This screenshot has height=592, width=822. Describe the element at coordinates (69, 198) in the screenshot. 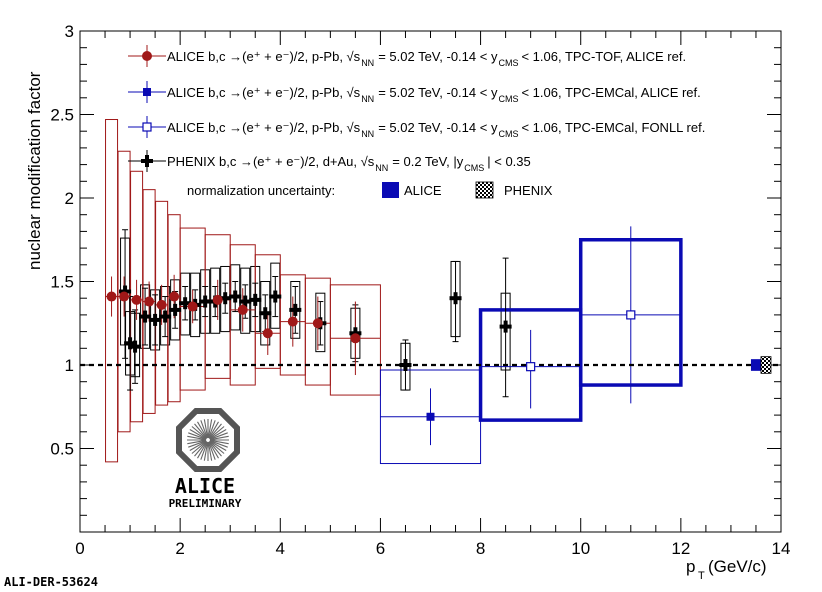

I see `y-tick-label: 2` at that location.